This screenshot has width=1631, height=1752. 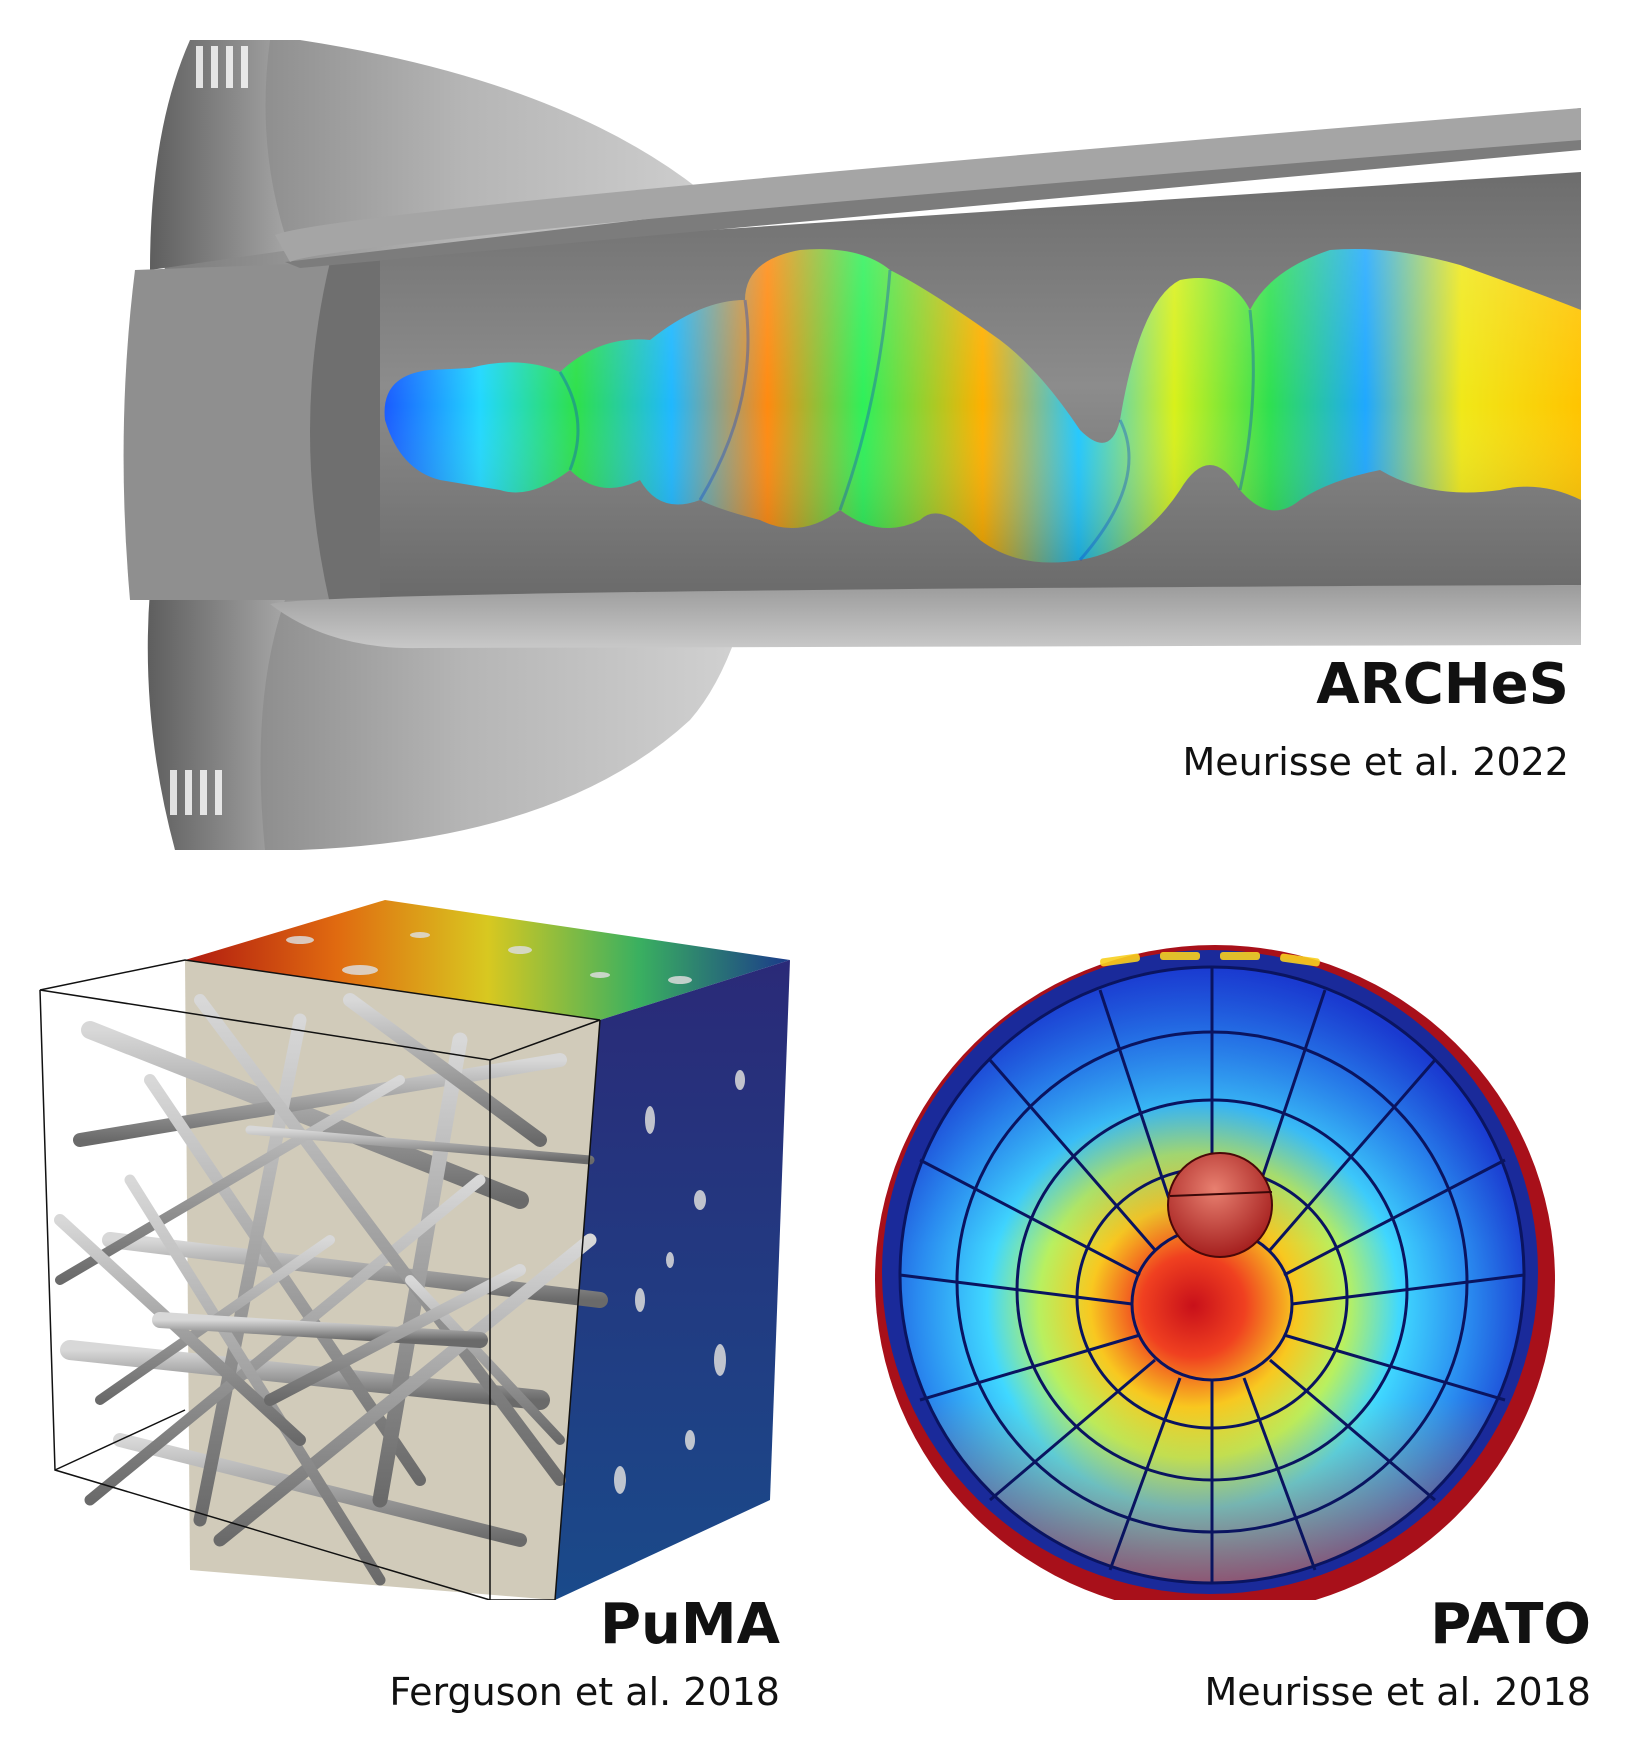 I want to click on arches-title: ARCHeS, so click(x=1442, y=684).